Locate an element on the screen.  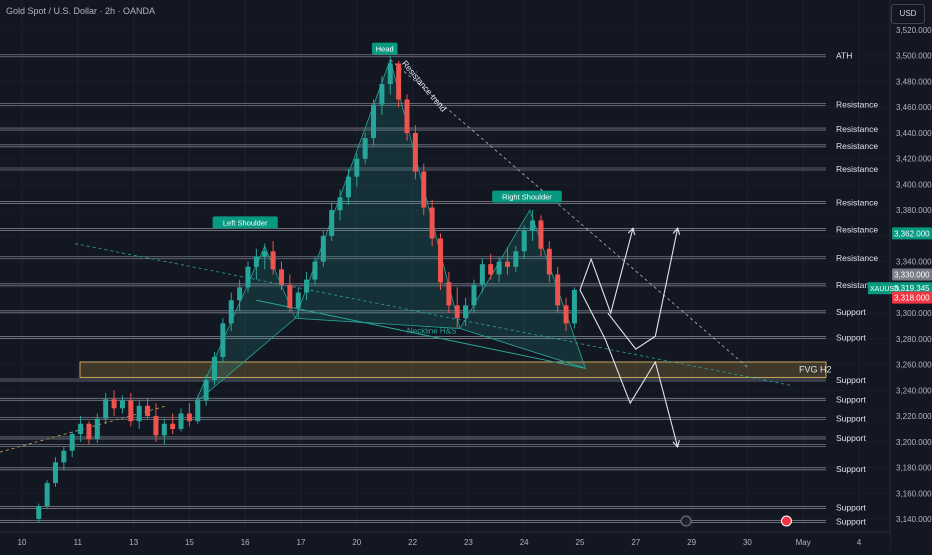
time-tick-label: 11 is located at coordinates (78, 542).